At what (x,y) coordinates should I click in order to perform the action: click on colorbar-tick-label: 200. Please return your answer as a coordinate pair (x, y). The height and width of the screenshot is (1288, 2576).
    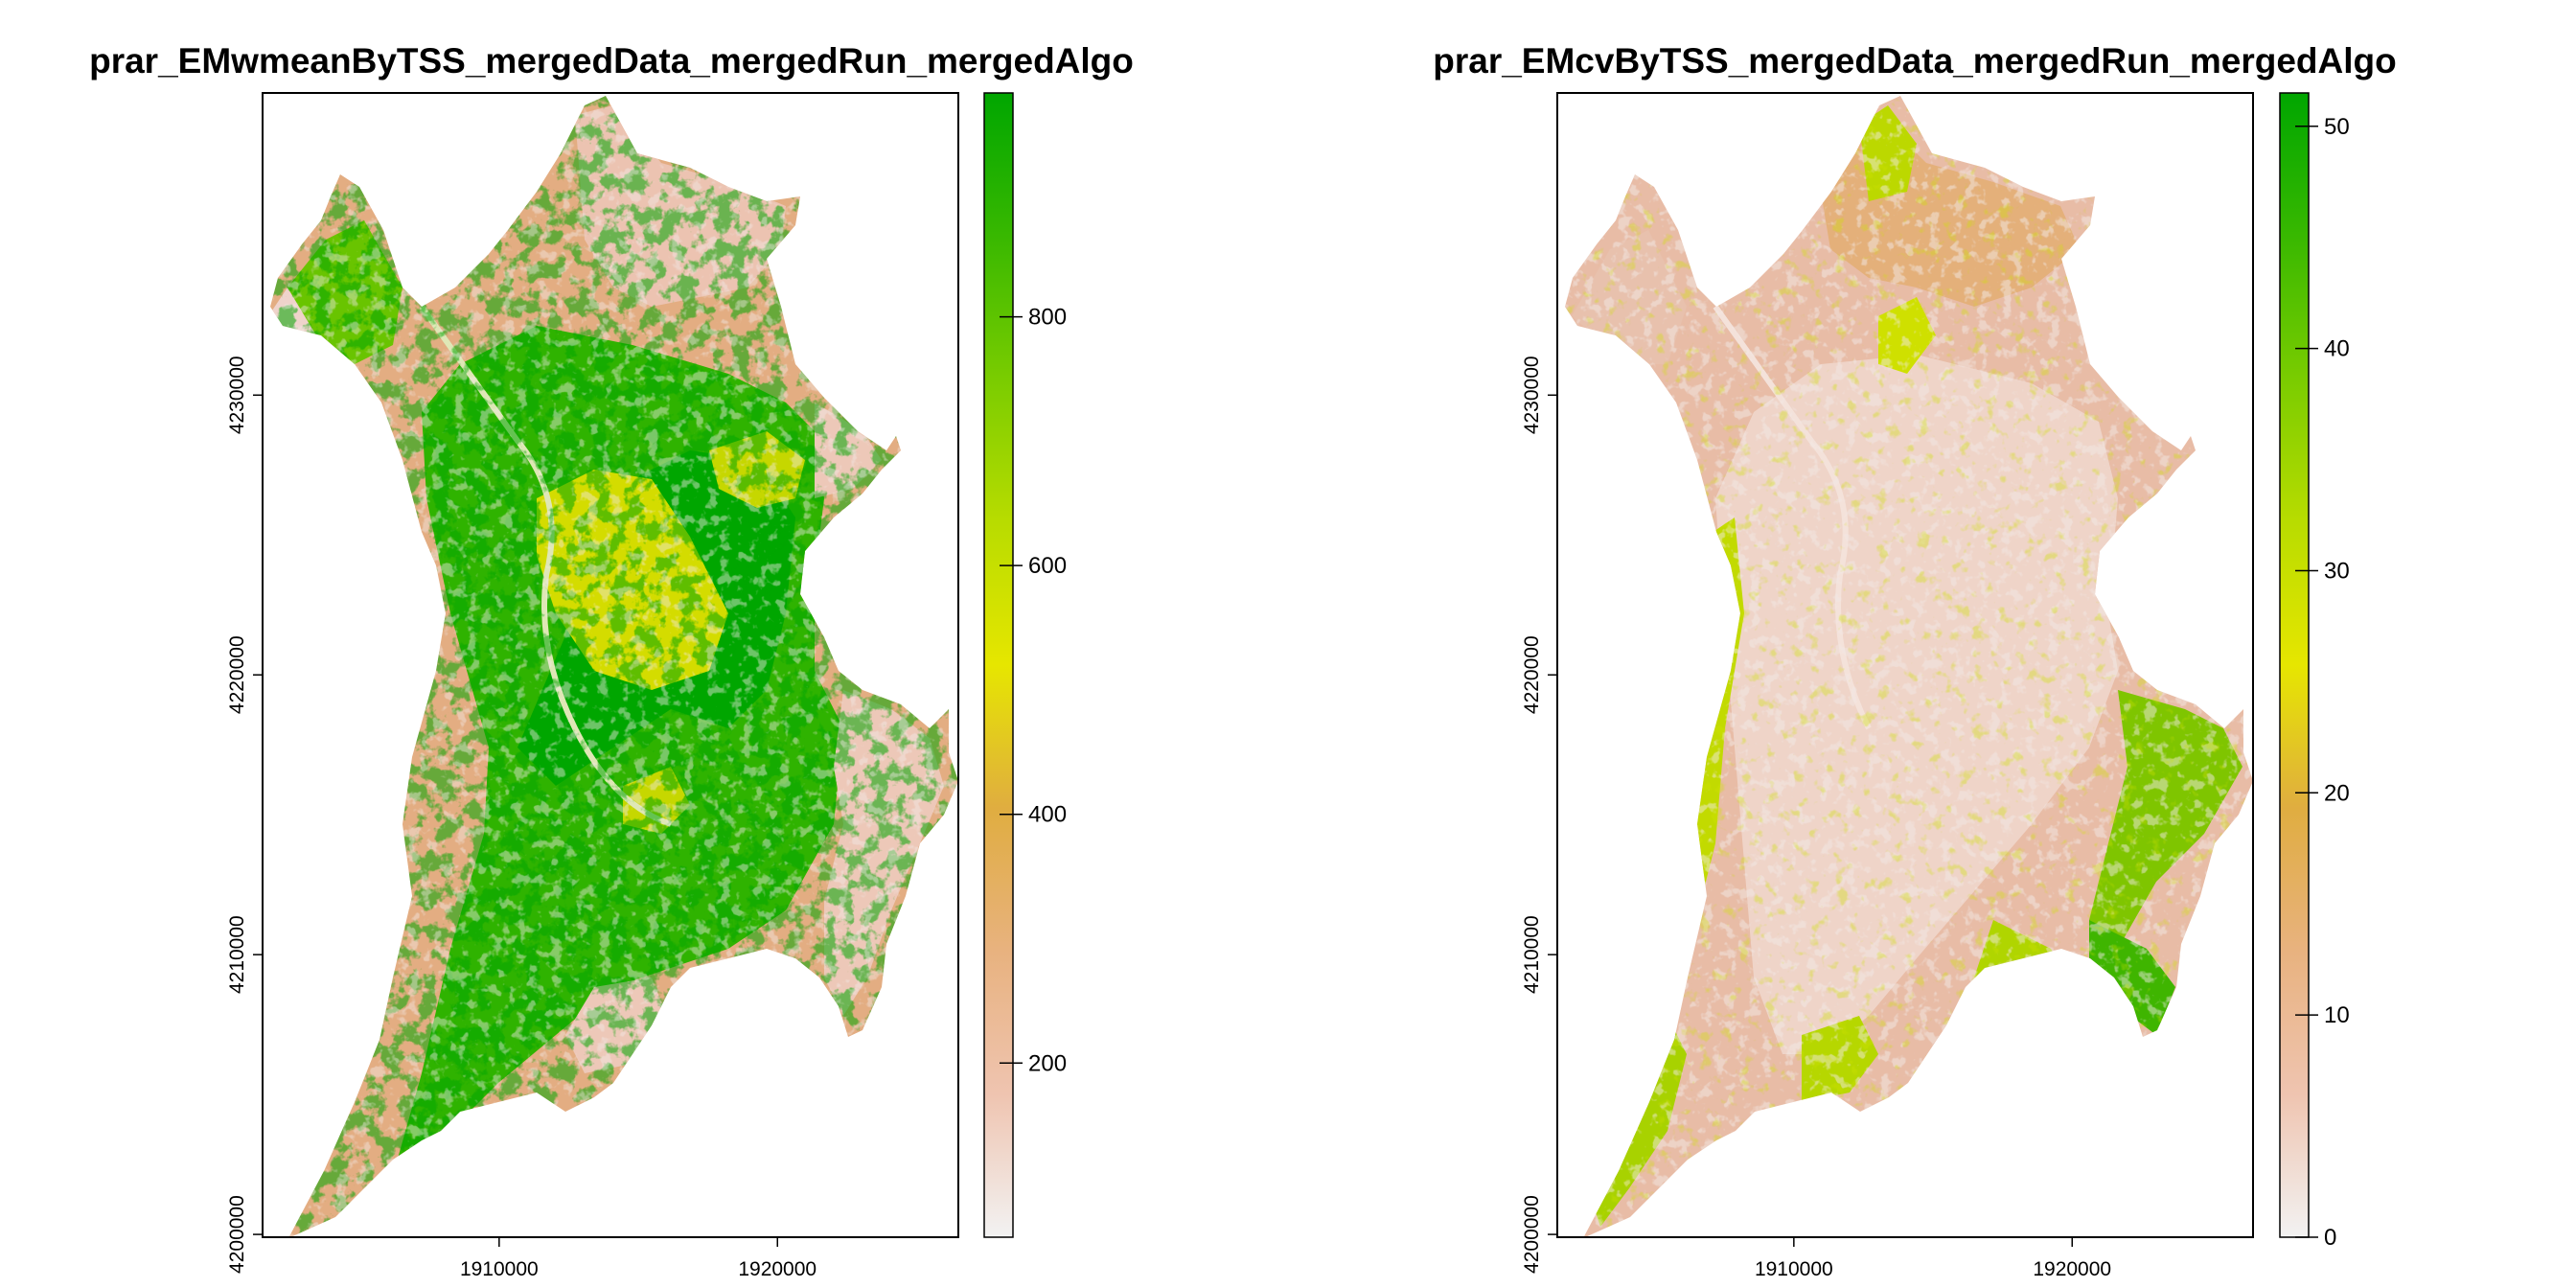
    Looking at the image, I should click on (1047, 1063).